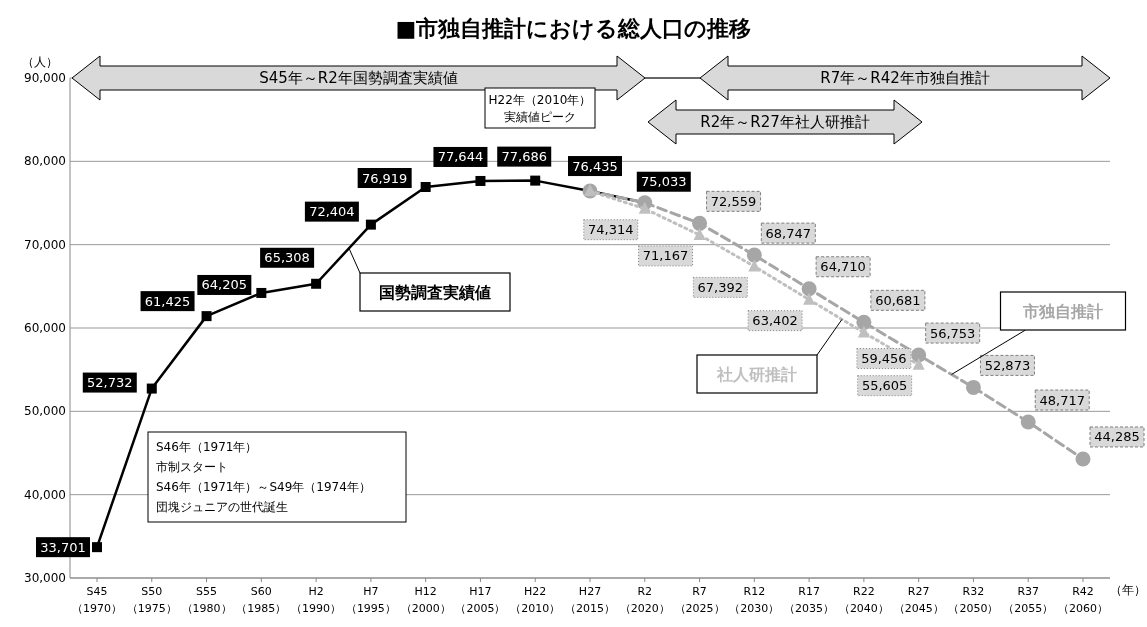 This screenshot has height=627, width=1147. Describe the element at coordinates (611, 230) in the screenshot. I see `data-label: 74,314` at that location.